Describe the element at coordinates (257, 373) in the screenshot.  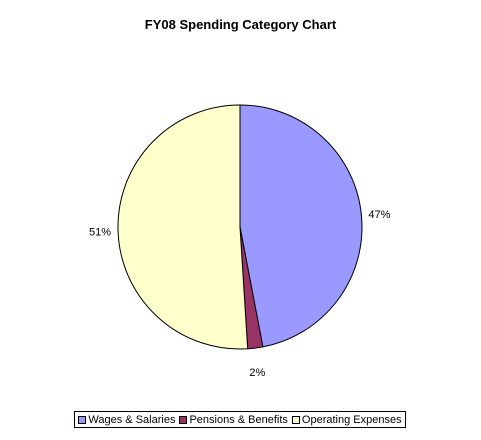
I see `pie-label-pensions: 2%` at that location.